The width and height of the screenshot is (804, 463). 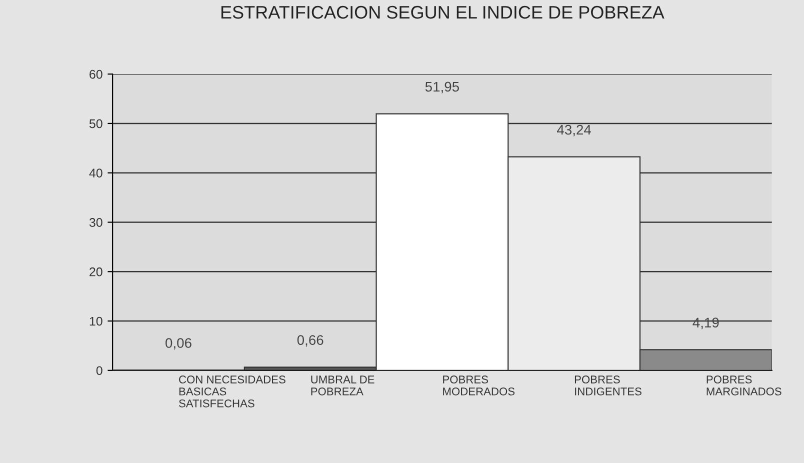 I want to click on y-tick-label: 60, so click(x=96, y=74).